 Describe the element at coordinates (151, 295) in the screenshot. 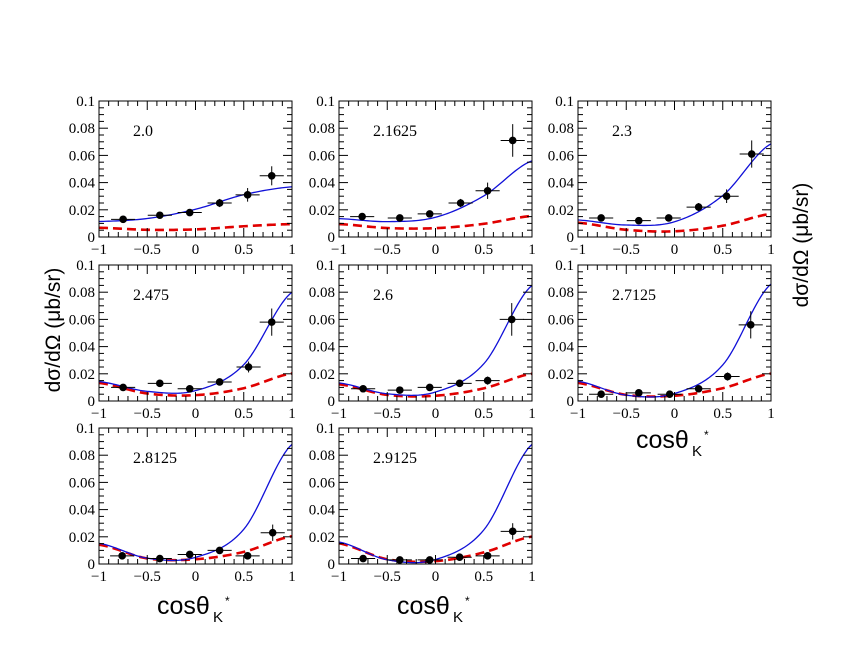

I see `panel-label: 2.475` at that location.